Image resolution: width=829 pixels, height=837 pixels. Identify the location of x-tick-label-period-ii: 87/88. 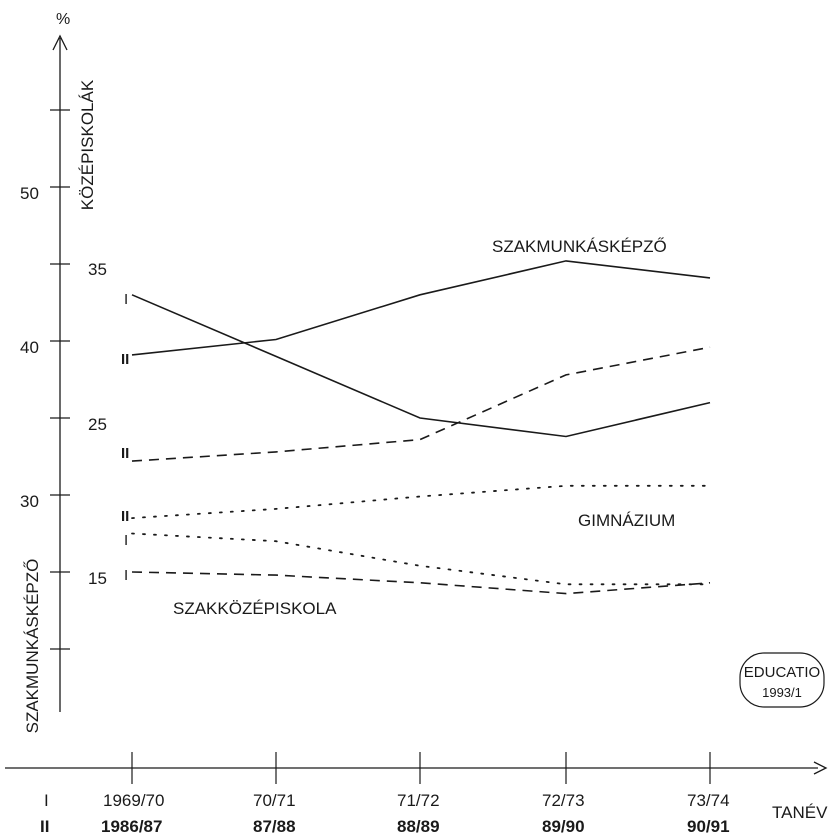
(274, 826).